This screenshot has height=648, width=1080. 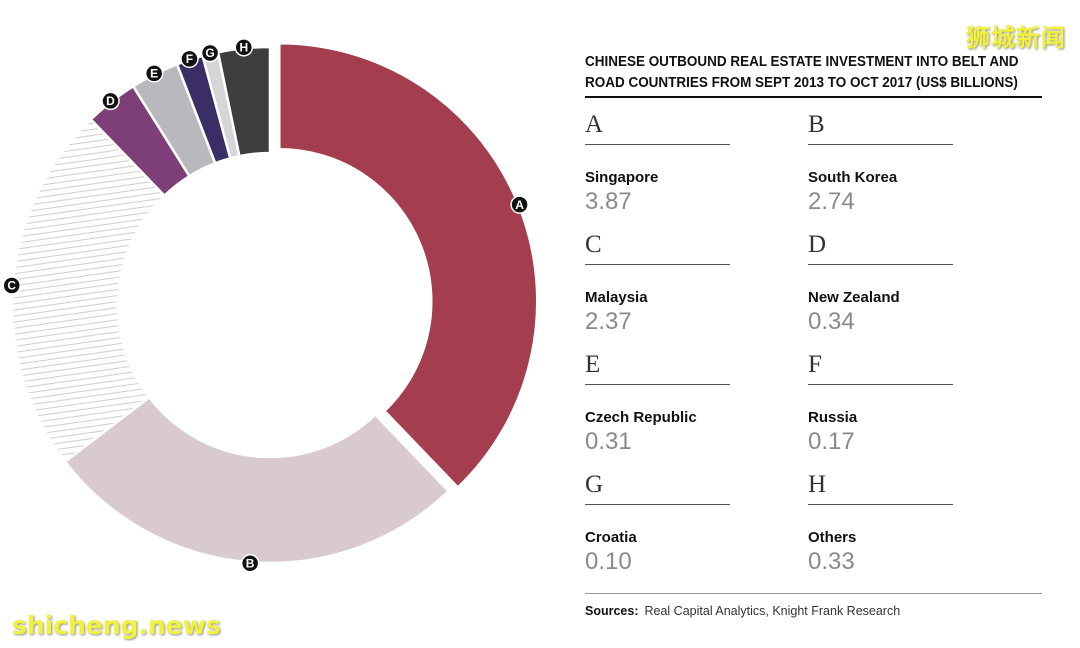 I want to click on legend-item-h: H Others 0.33, so click(x=883, y=523).